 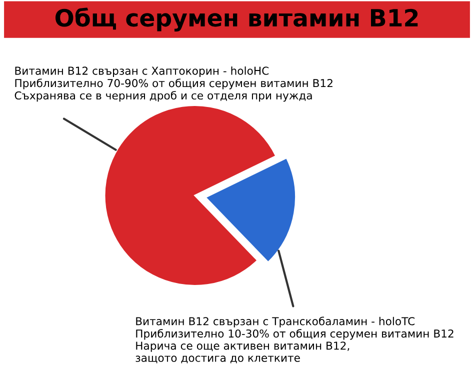 I want to click on slice-label: Витамин B12 свързан с Транскобаламин - holoTC Приблизително 10-30% от общия серумен витамин B12 Нарича се още активен витамин B12, защото достига до клетките, so click(x=295, y=340).